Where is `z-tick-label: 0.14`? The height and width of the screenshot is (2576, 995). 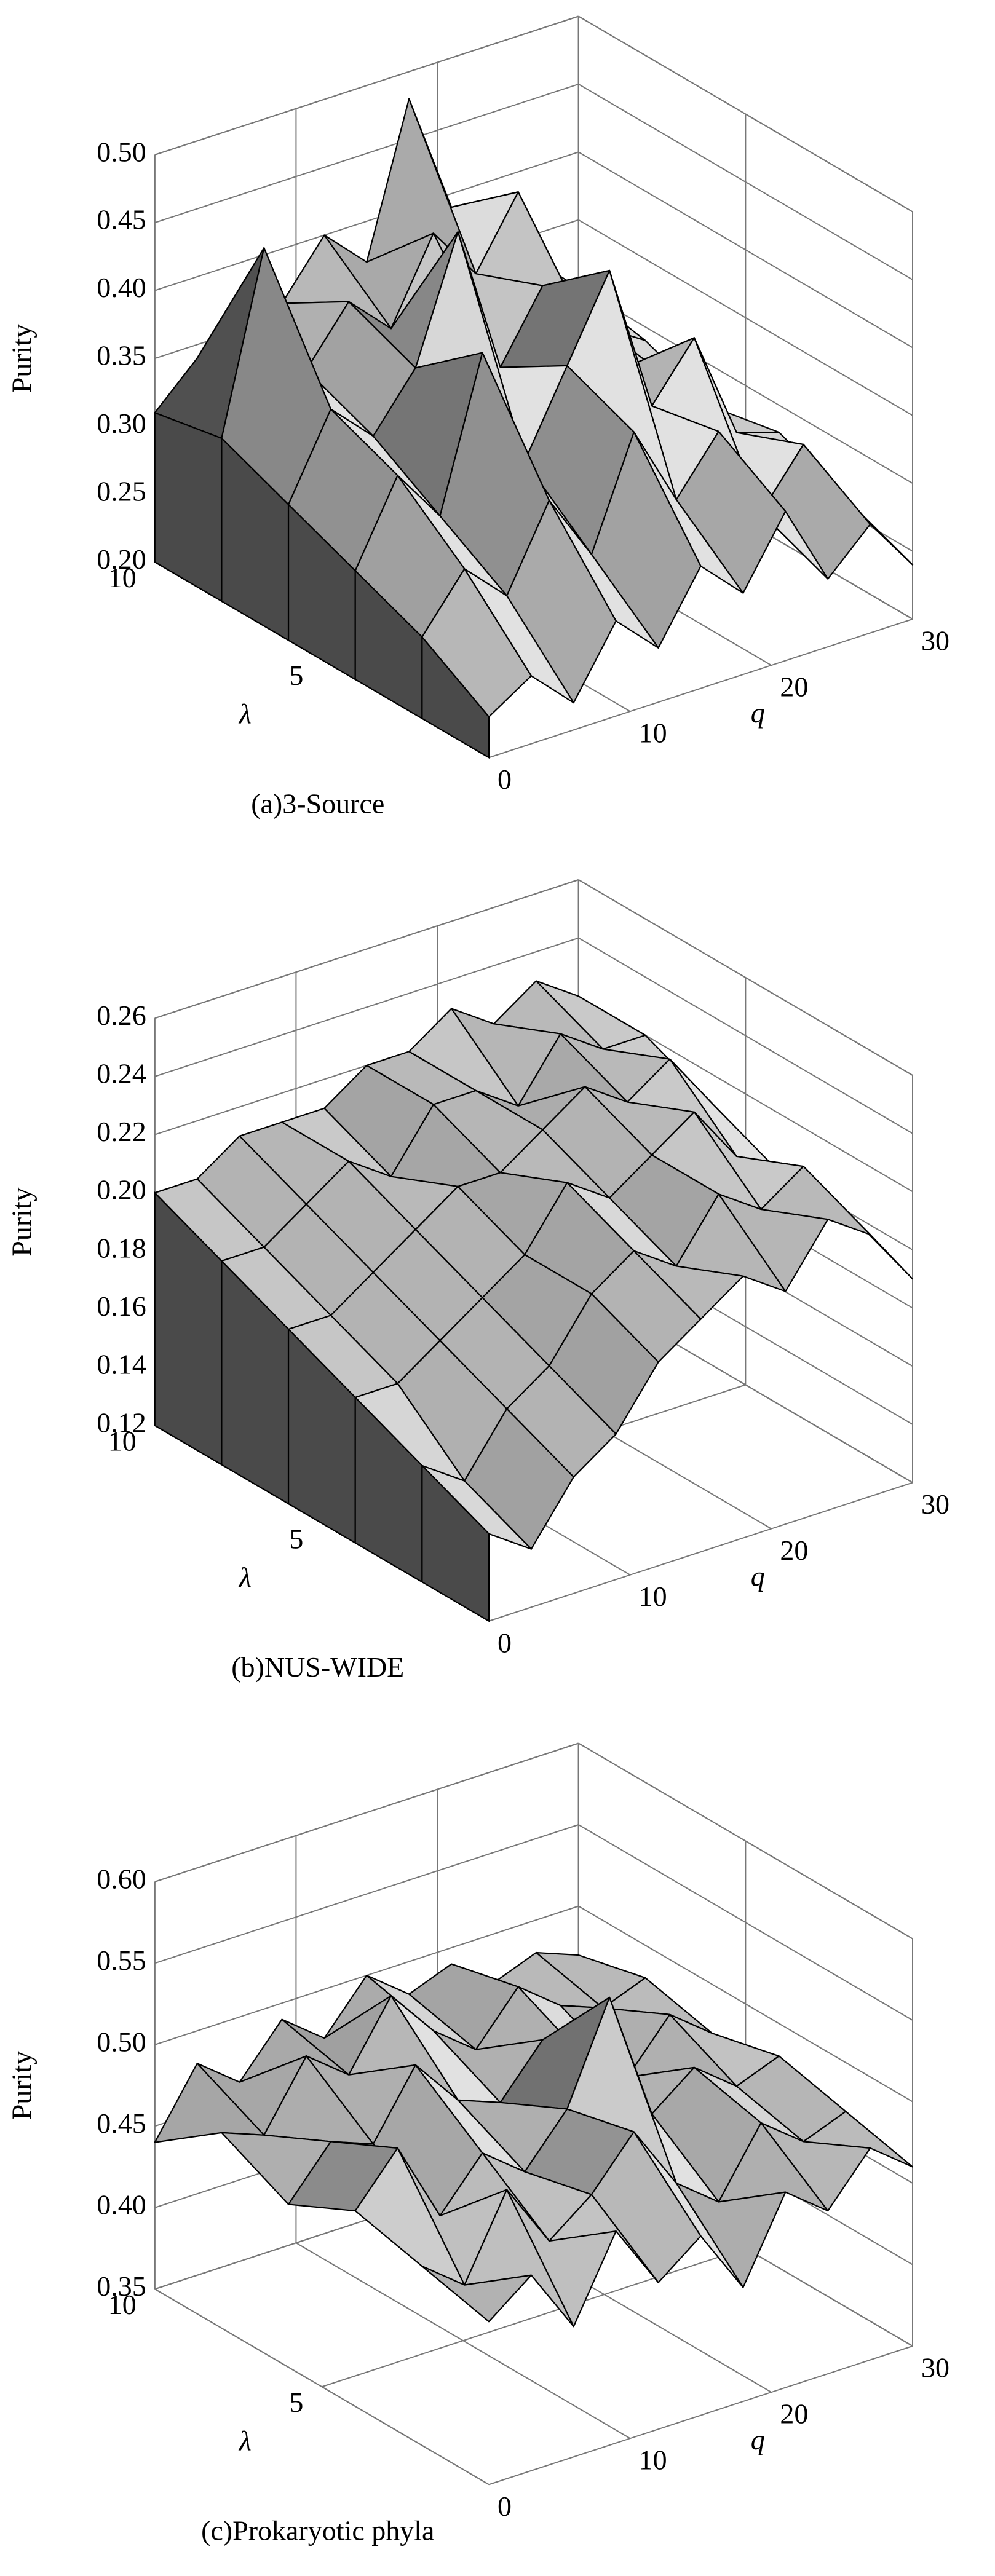
z-tick-label: 0.14 is located at coordinates (121, 1364).